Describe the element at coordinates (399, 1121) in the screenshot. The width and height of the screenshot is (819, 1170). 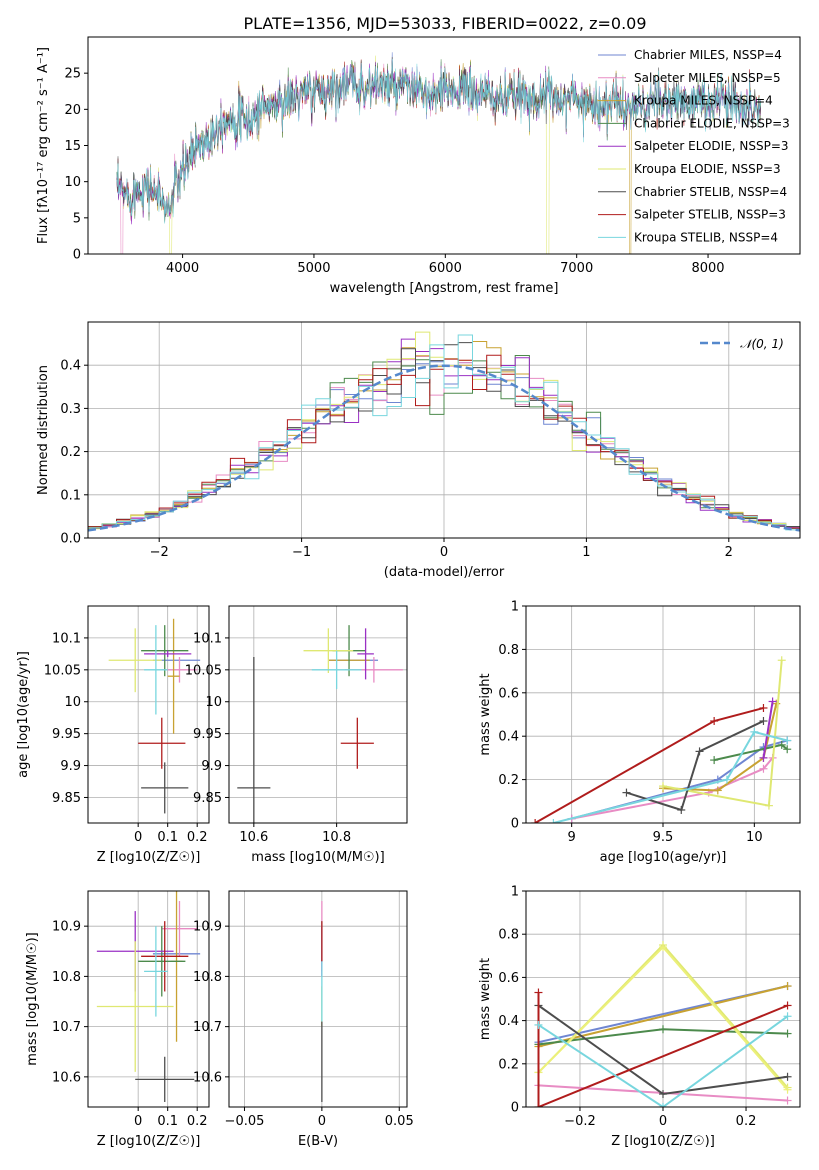
I see `x-tick-label: 0.05` at that location.